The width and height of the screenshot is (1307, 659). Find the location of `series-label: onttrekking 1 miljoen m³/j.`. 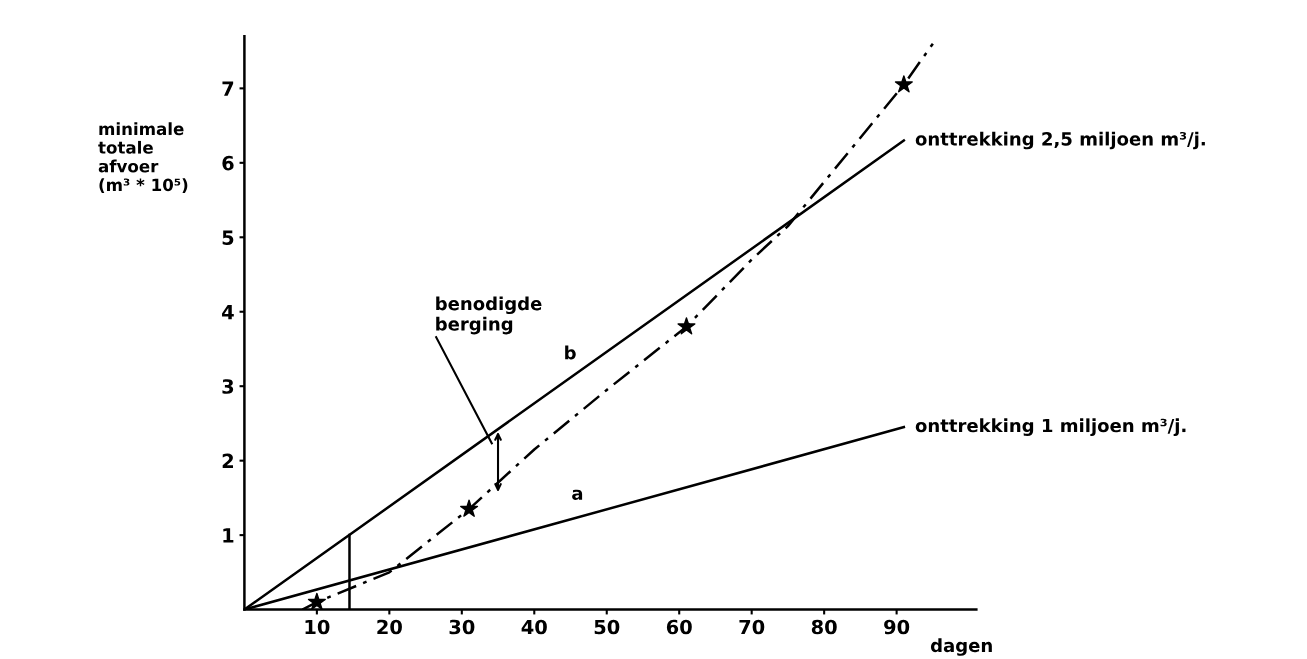

series-label: onttrekking 1 miljoen m³/j. is located at coordinates (1050, 427).